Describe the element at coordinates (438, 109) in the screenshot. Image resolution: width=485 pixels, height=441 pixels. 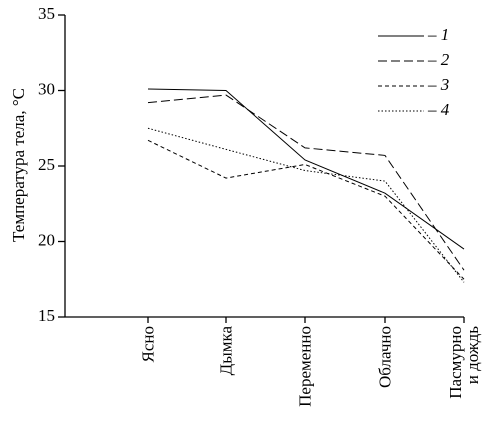
I see `legend-label: – 4` at that location.